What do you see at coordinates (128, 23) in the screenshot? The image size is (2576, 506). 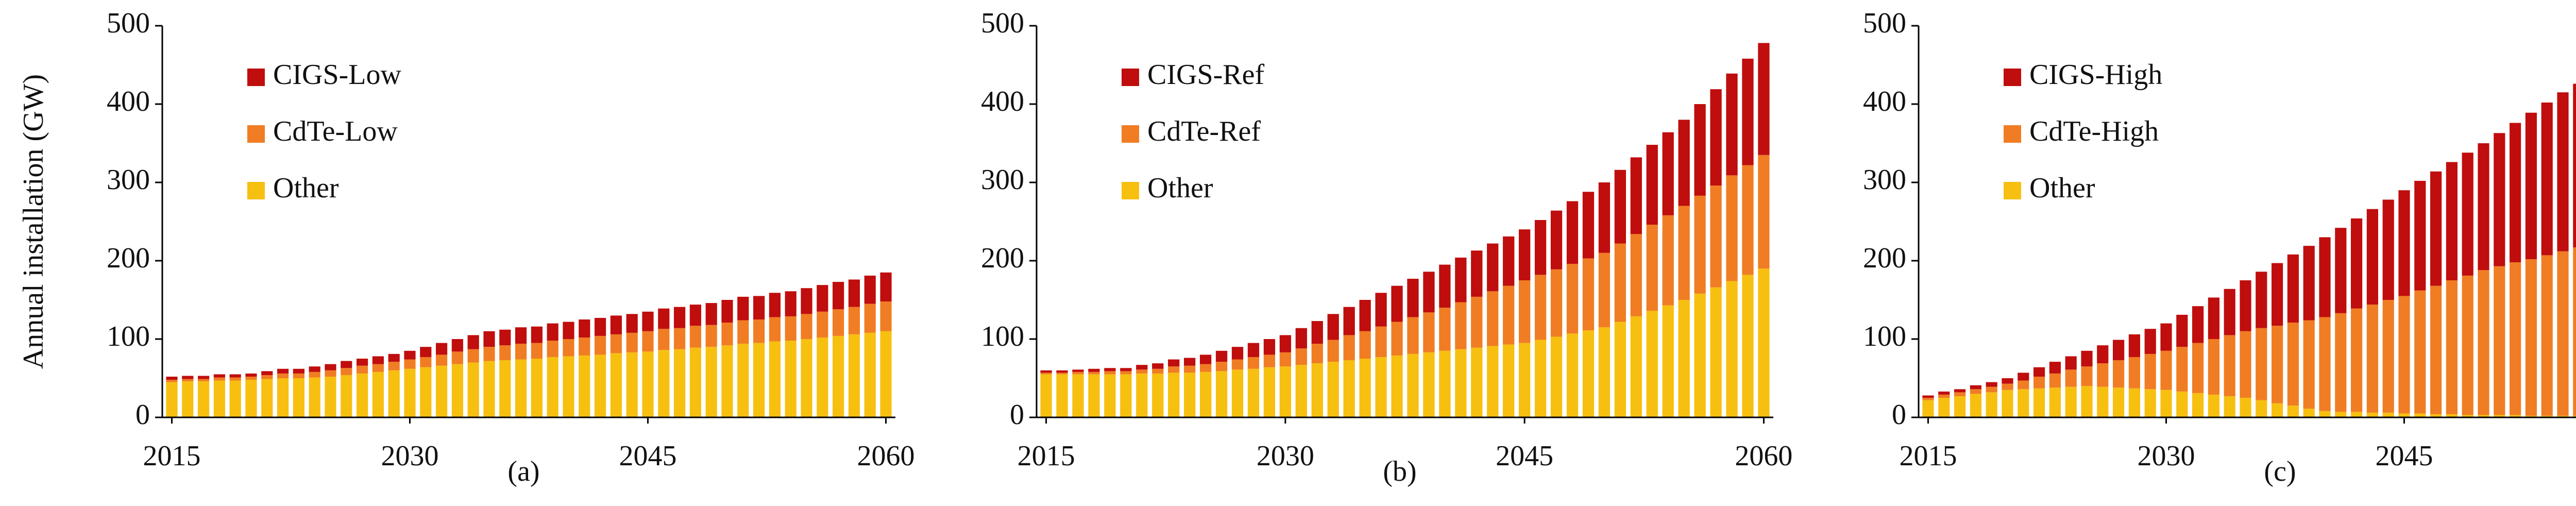 I see `y-tick-label: 500` at bounding box center [128, 23].